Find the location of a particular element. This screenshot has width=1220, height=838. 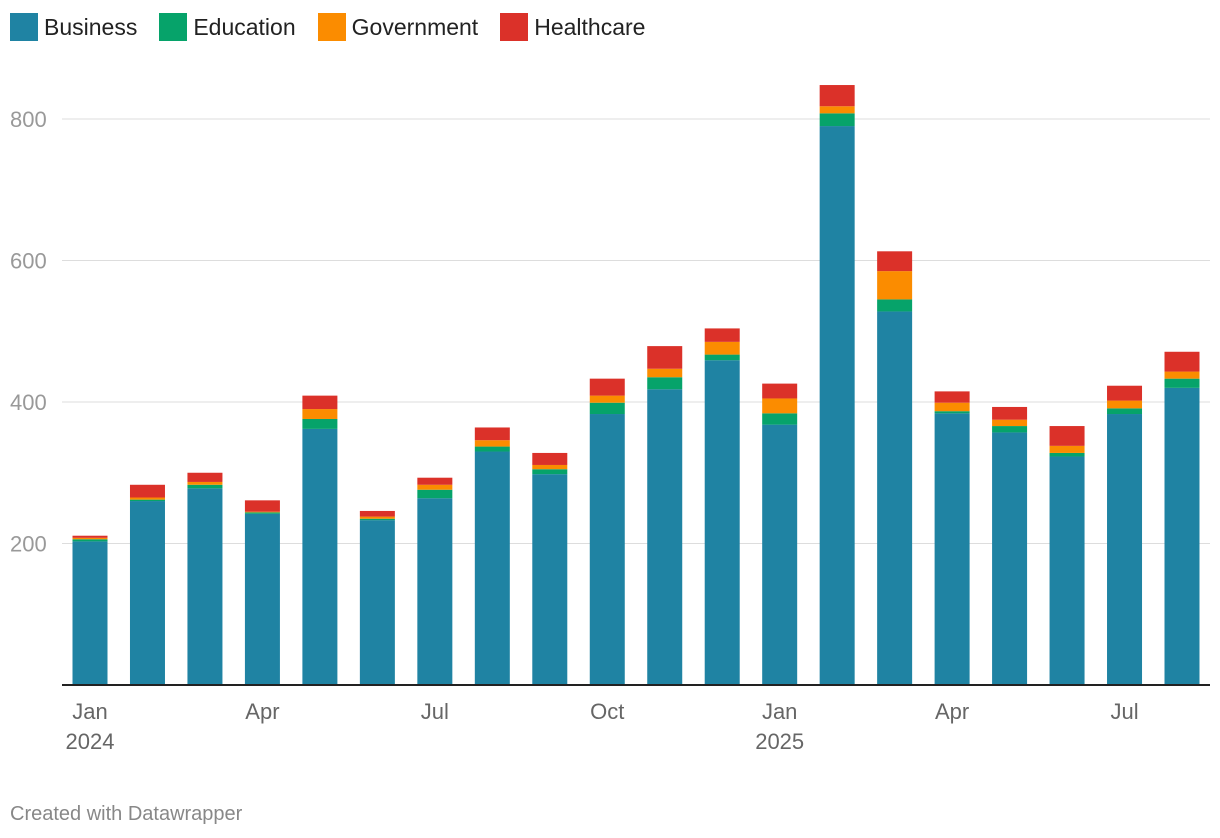

legend-item-business: Business is located at coordinates (73, 27).